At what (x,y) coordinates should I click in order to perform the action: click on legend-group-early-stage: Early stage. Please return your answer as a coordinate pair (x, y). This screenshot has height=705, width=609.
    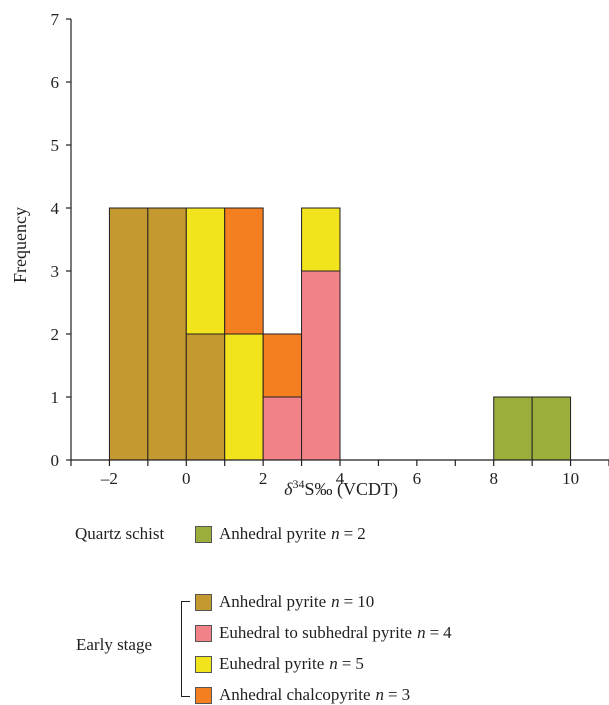
    Looking at the image, I should click on (114, 645).